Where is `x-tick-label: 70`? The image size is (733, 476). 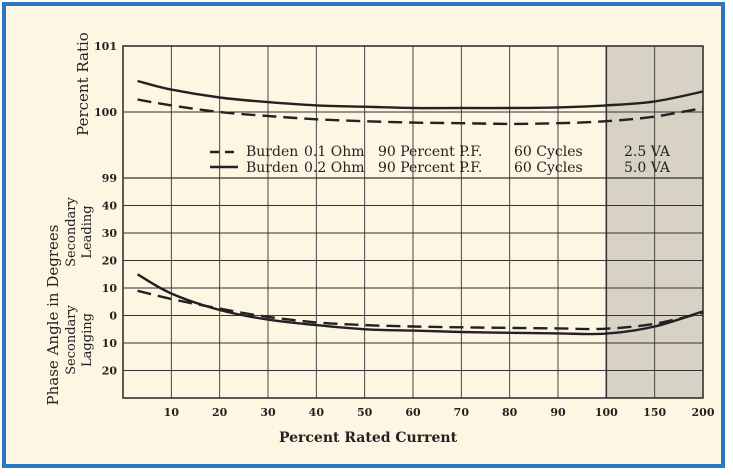
x-tick-label: 70 is located at coordinates (462, 412).